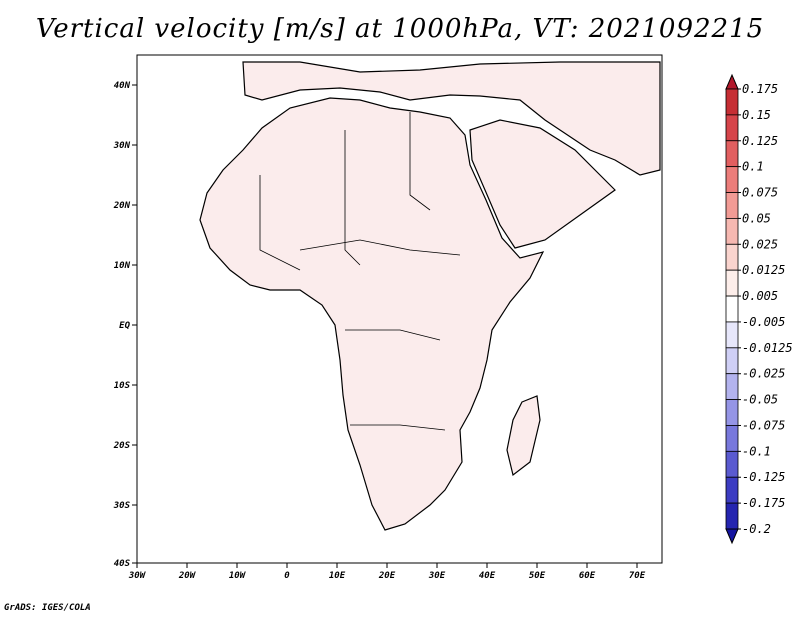 The image size is (800, 618). I want to click on lon-tick-label: 0, so click(287, 576).